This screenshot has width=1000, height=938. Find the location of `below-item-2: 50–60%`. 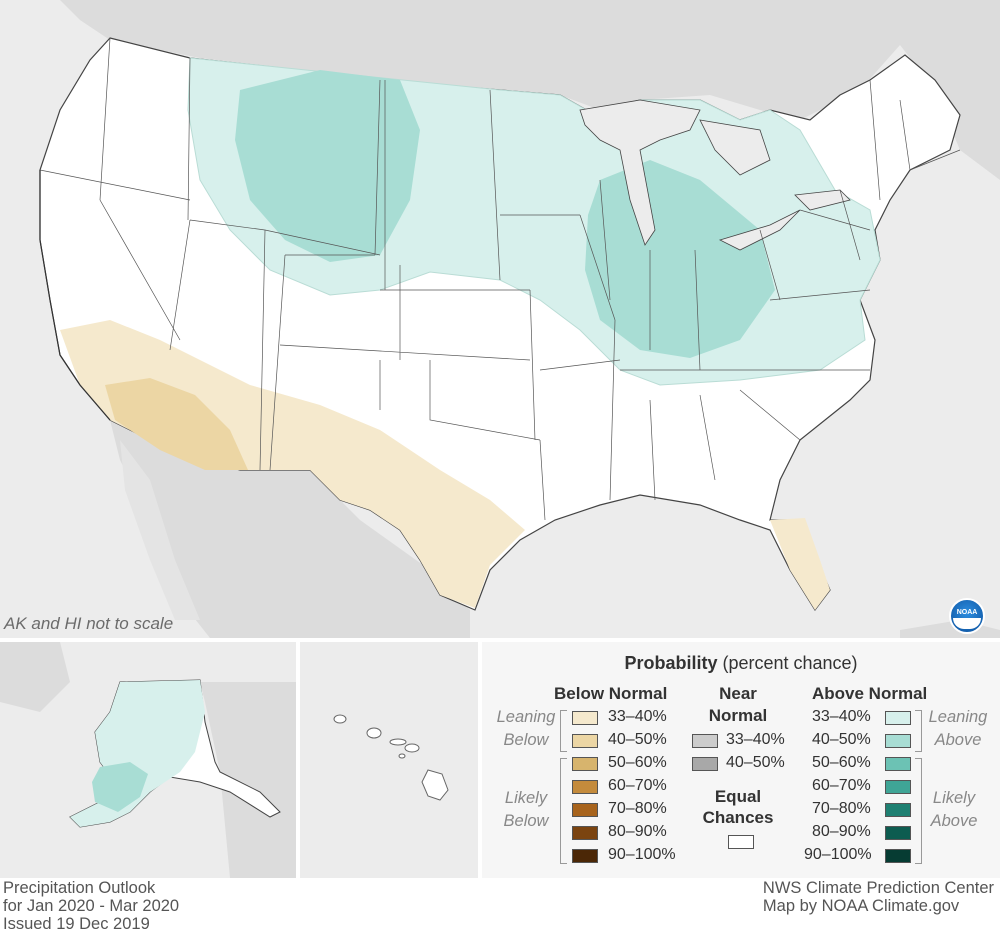

below-item-2: 50–60% is located at coordinates (637, 762).